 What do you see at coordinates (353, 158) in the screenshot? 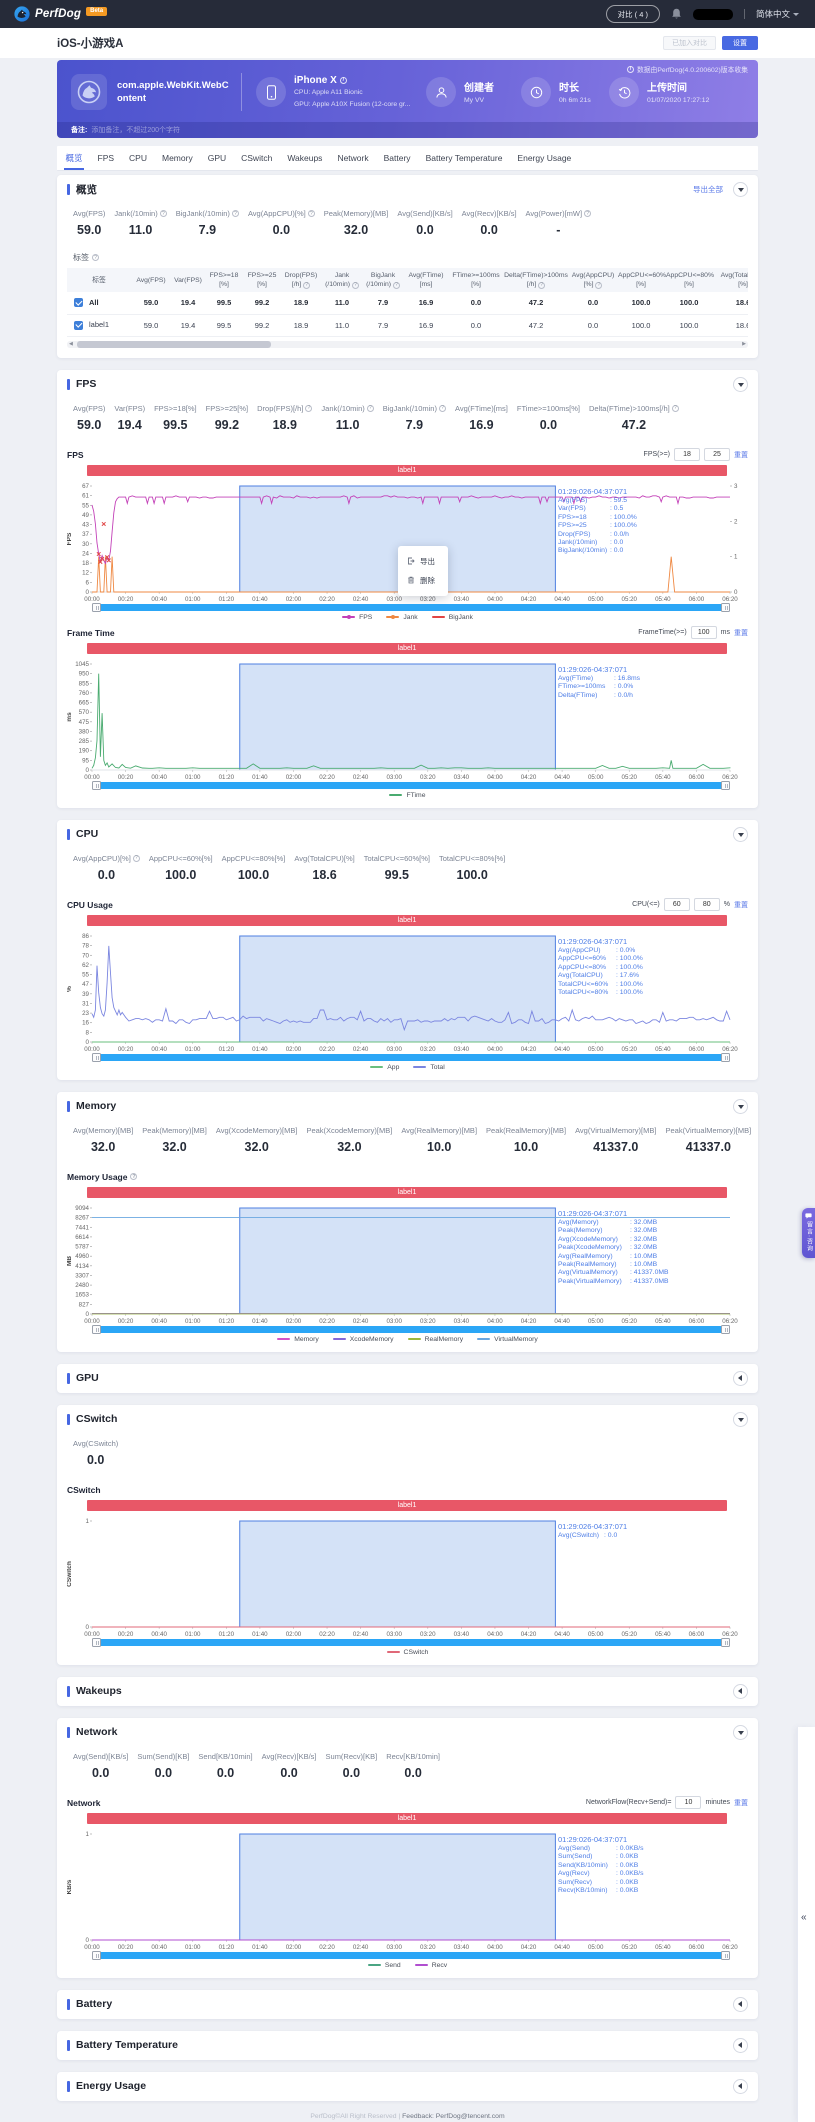
I see `tab-Network: Network` at bounding box center [353, 158].